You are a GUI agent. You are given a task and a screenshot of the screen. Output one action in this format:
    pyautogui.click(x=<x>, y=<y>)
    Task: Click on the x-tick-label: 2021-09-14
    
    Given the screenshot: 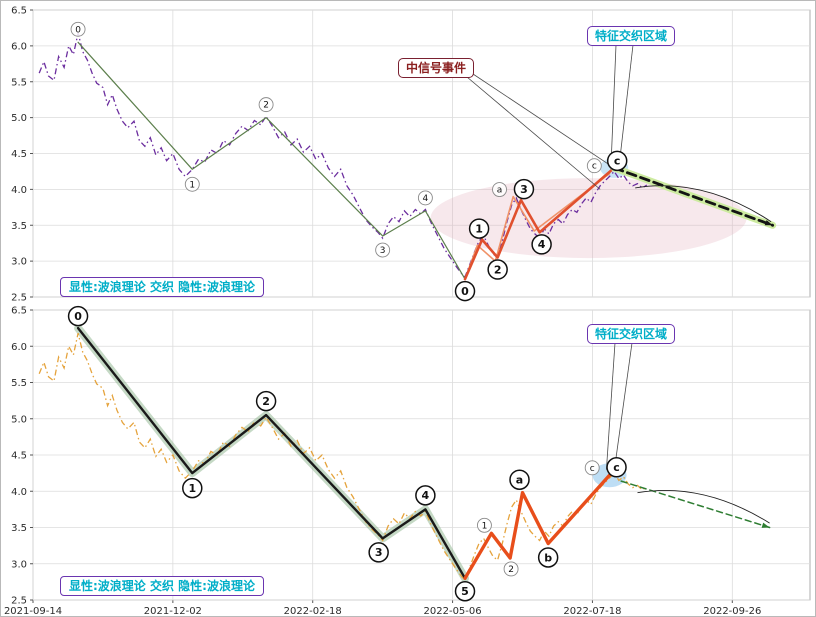 What is the action you would take?
    pyautogui.click(x=33, y=611)
    